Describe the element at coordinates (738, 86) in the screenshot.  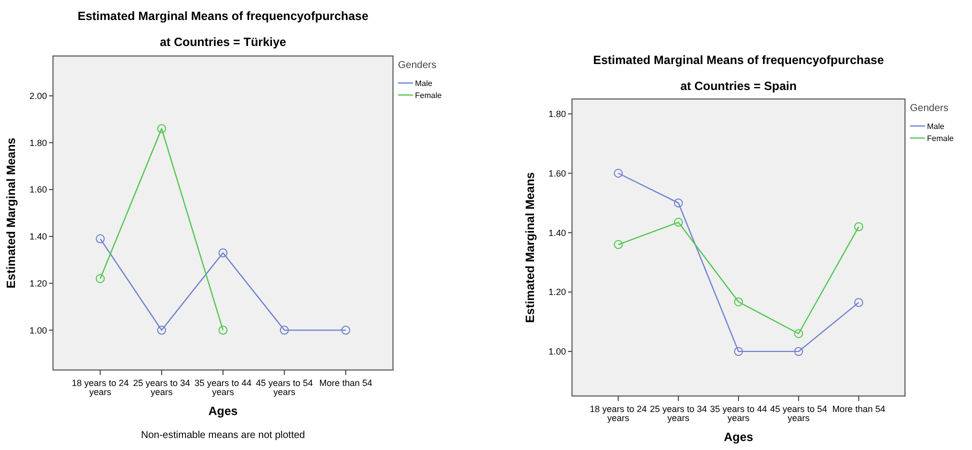
I see `chart-subtitle: at Countries = Spain` at that location.